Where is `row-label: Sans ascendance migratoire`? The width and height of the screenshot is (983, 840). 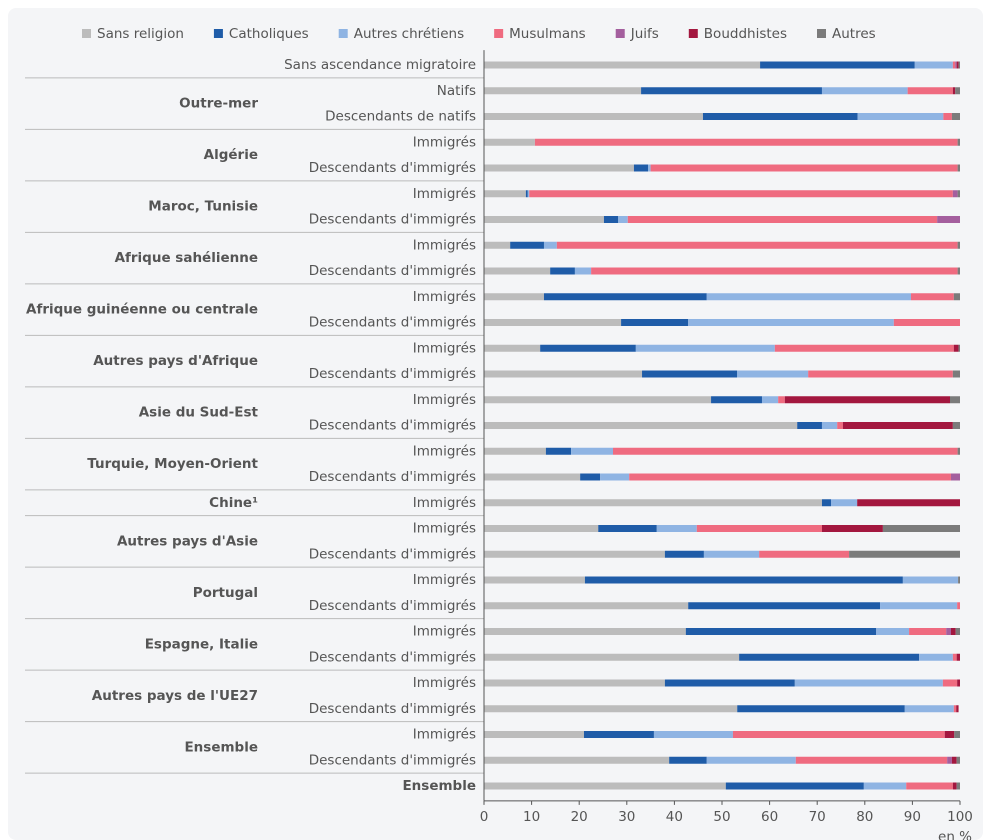 row-label: Sans ascendance migratoire is located at coordinates (380, 65).